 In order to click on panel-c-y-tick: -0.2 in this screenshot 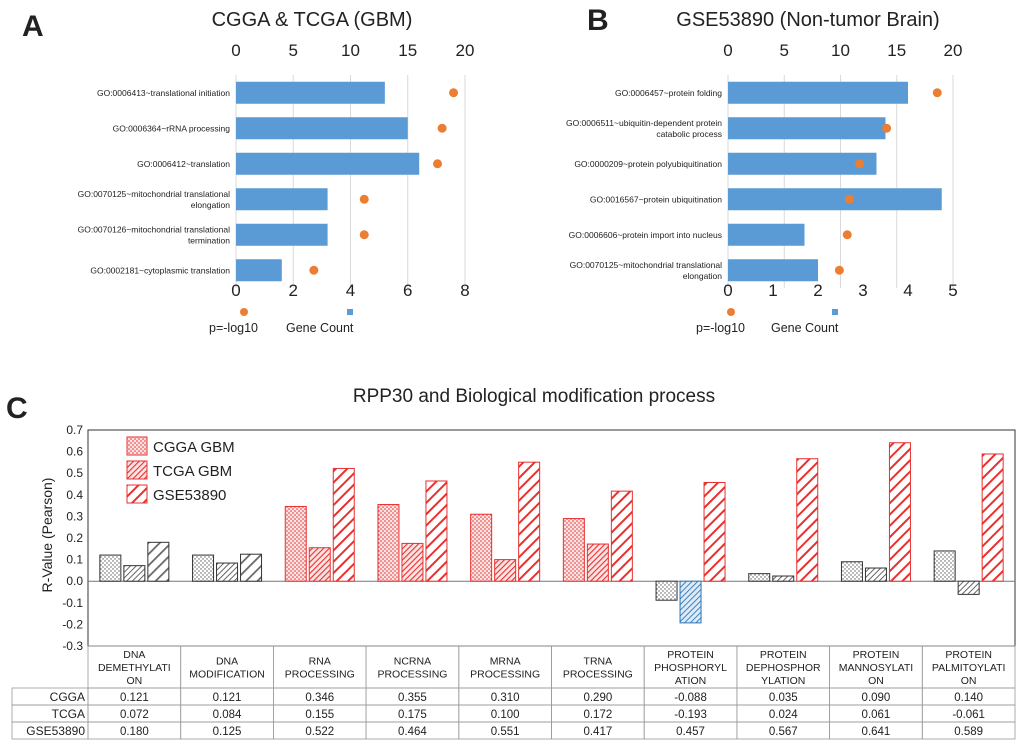, I will do `click(72, 624)`.